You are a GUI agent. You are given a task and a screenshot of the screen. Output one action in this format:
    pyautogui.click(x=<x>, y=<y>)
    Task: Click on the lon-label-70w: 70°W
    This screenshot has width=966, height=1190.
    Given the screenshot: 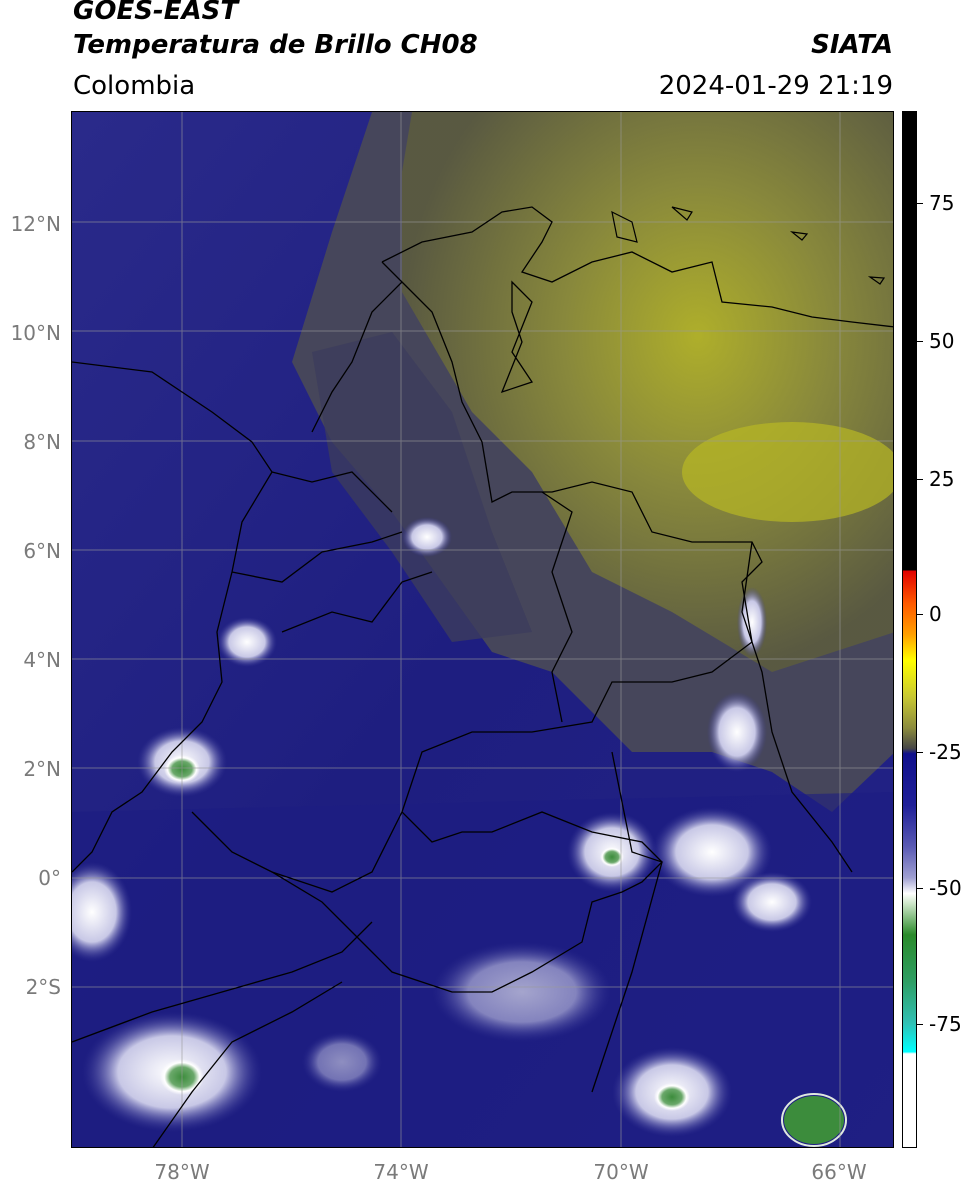 What is the action you would take?
    pyautogui.click(x=621, y=1172)
    